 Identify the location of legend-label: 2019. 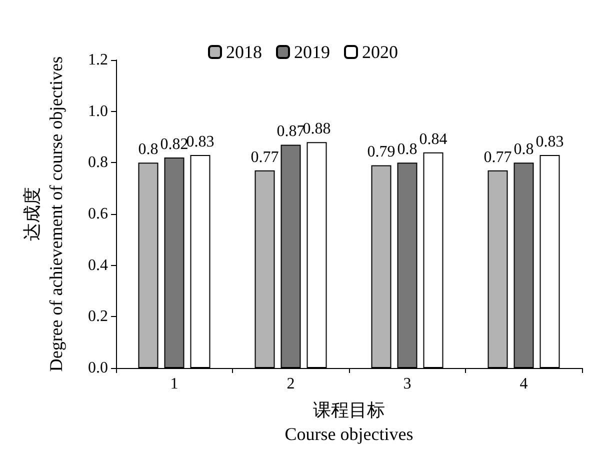
(312, 52).